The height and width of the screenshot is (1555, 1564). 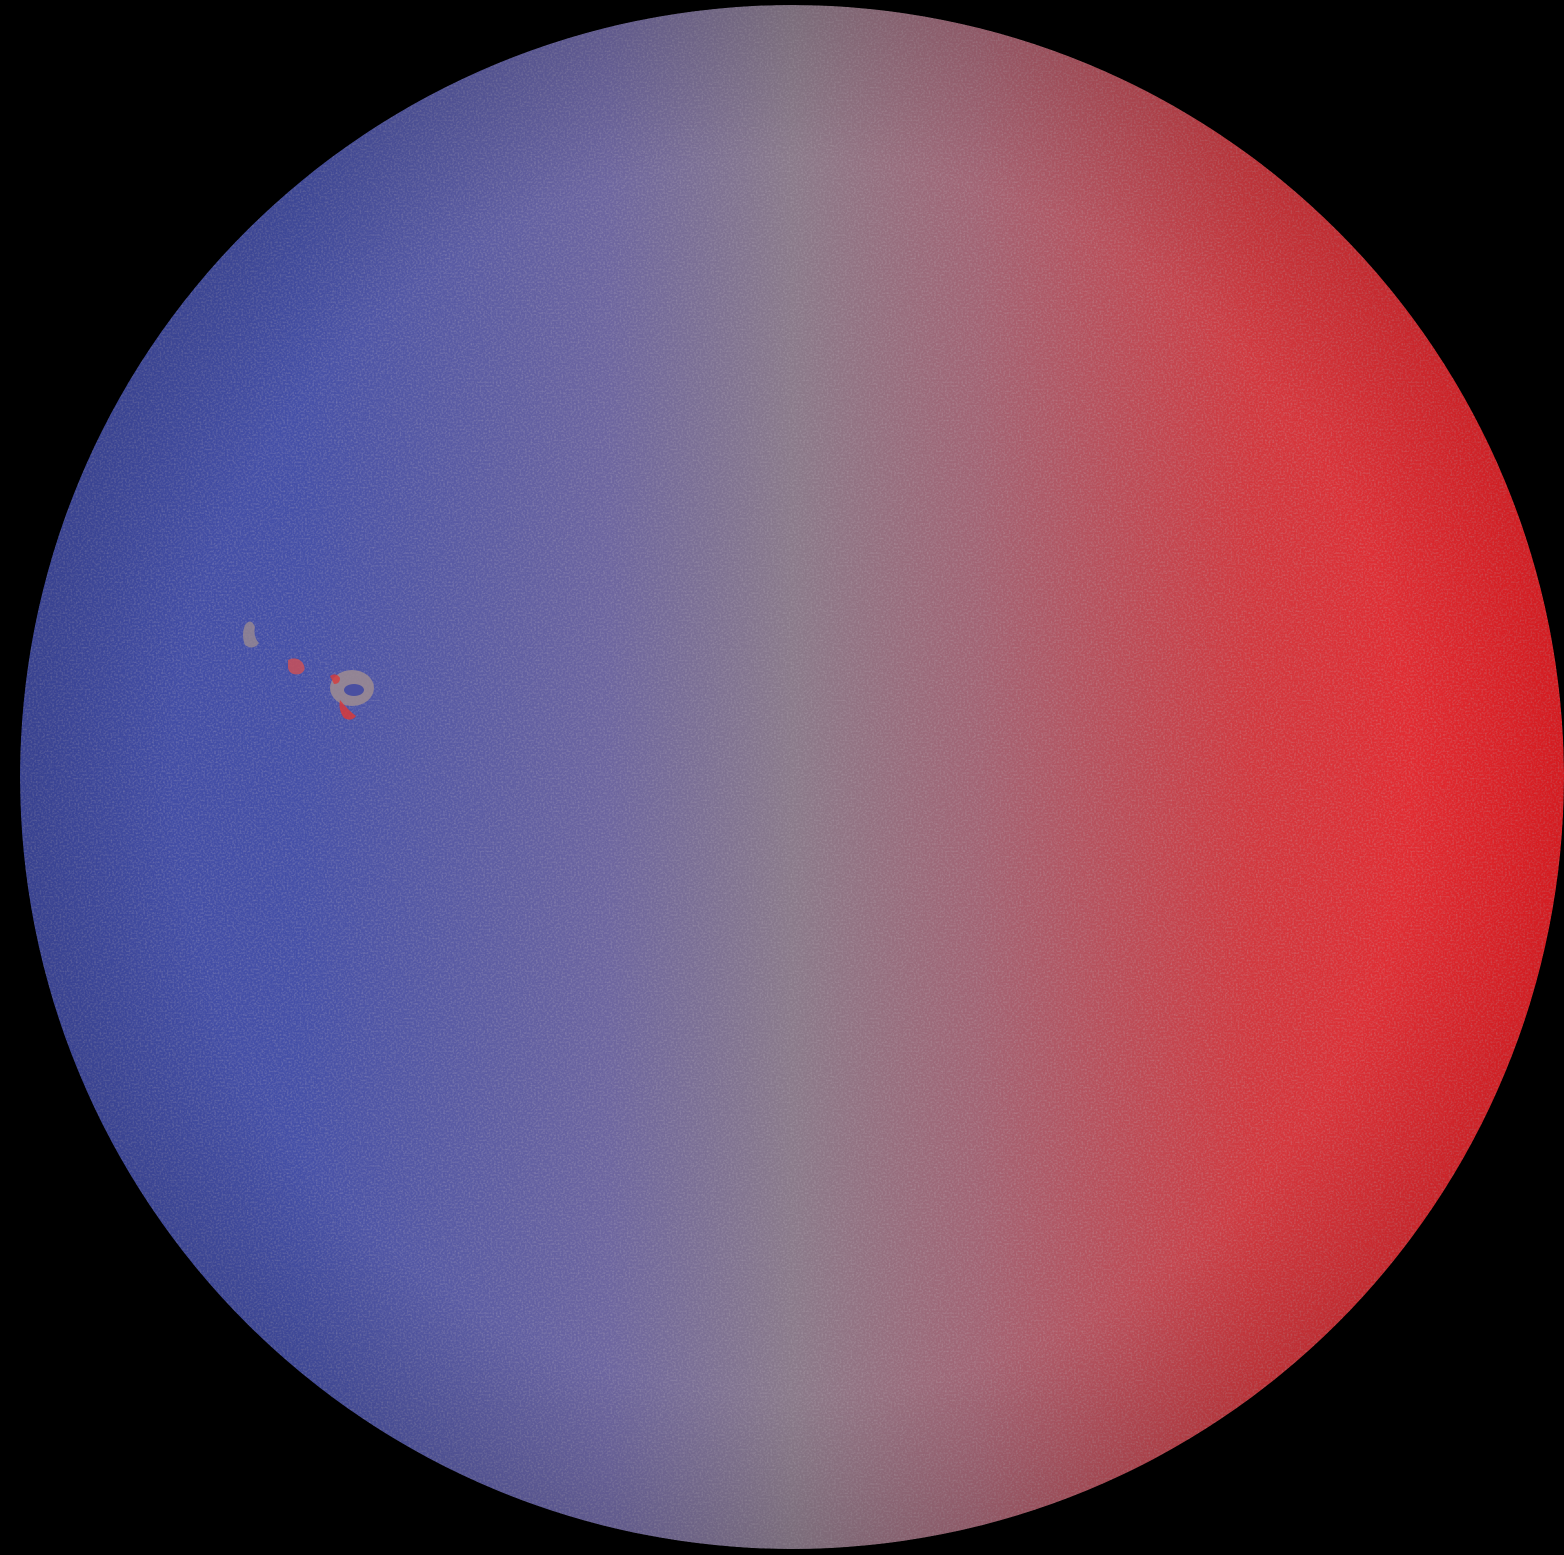 What do you see at coordinates (251, 634) in the screenshot?
I see `plage-left` at bounding box center [251, 634].